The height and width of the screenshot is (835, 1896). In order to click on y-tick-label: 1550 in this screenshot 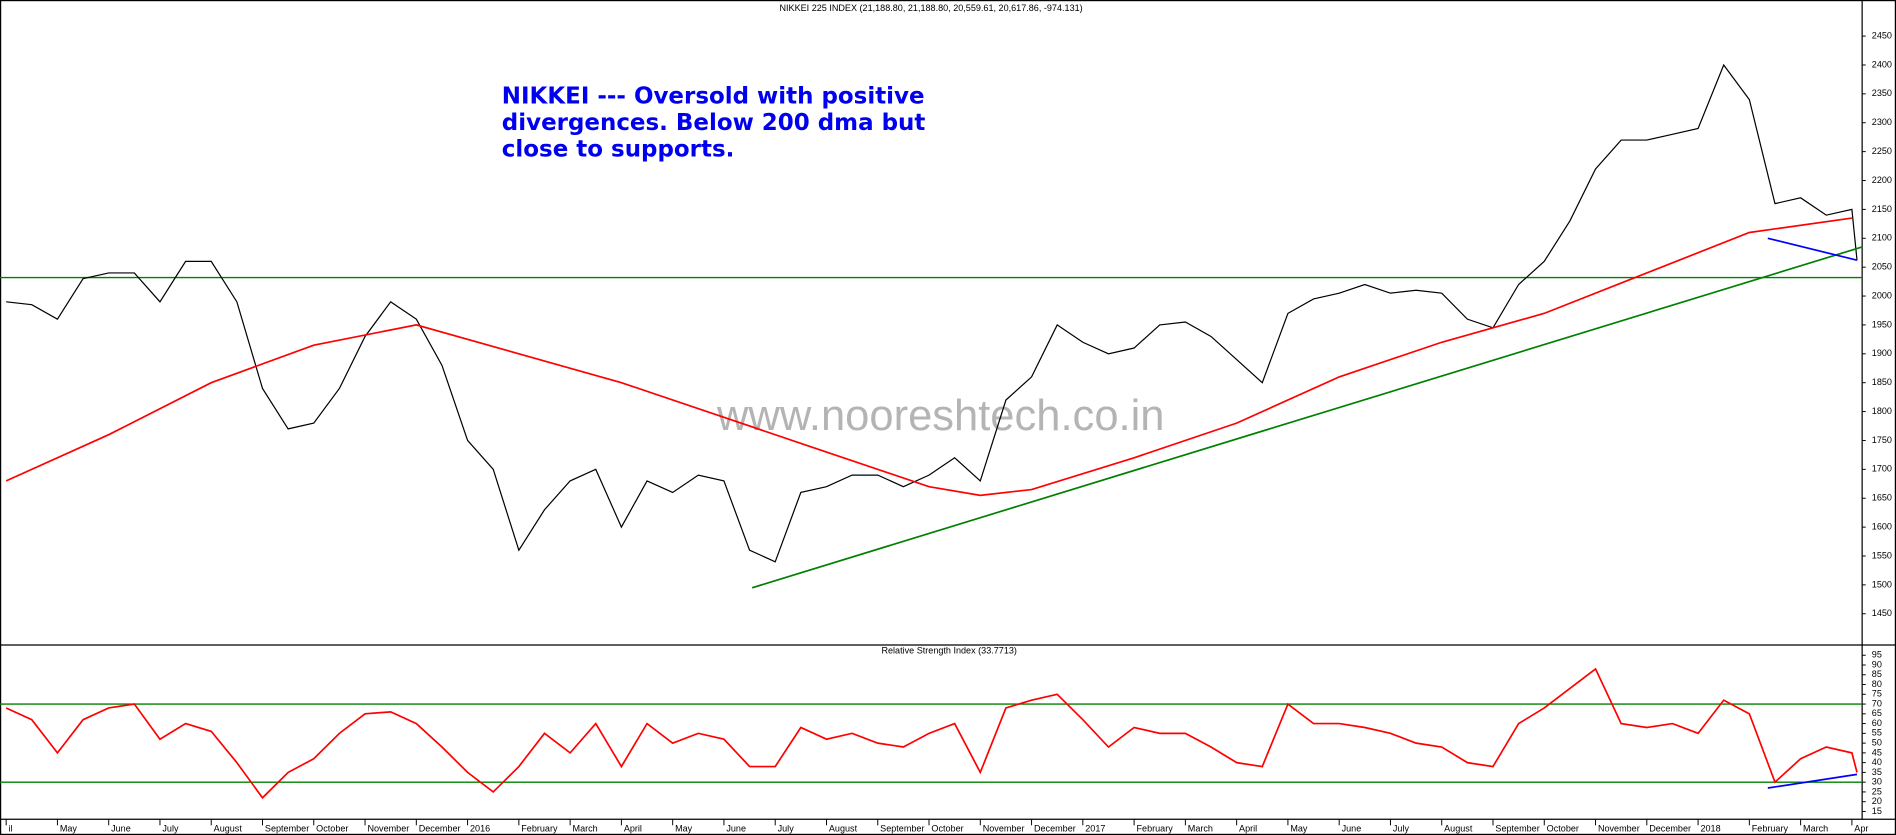, I will do `click(1882, 555)`.